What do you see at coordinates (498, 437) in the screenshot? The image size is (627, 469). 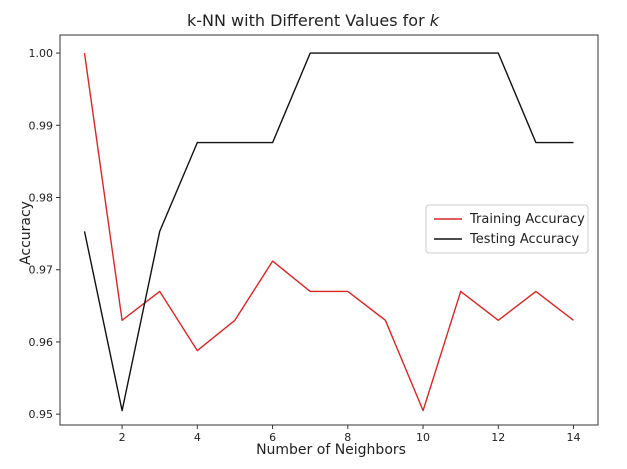 I see `x-tick-label: 12` at bounding box center [498, 437].